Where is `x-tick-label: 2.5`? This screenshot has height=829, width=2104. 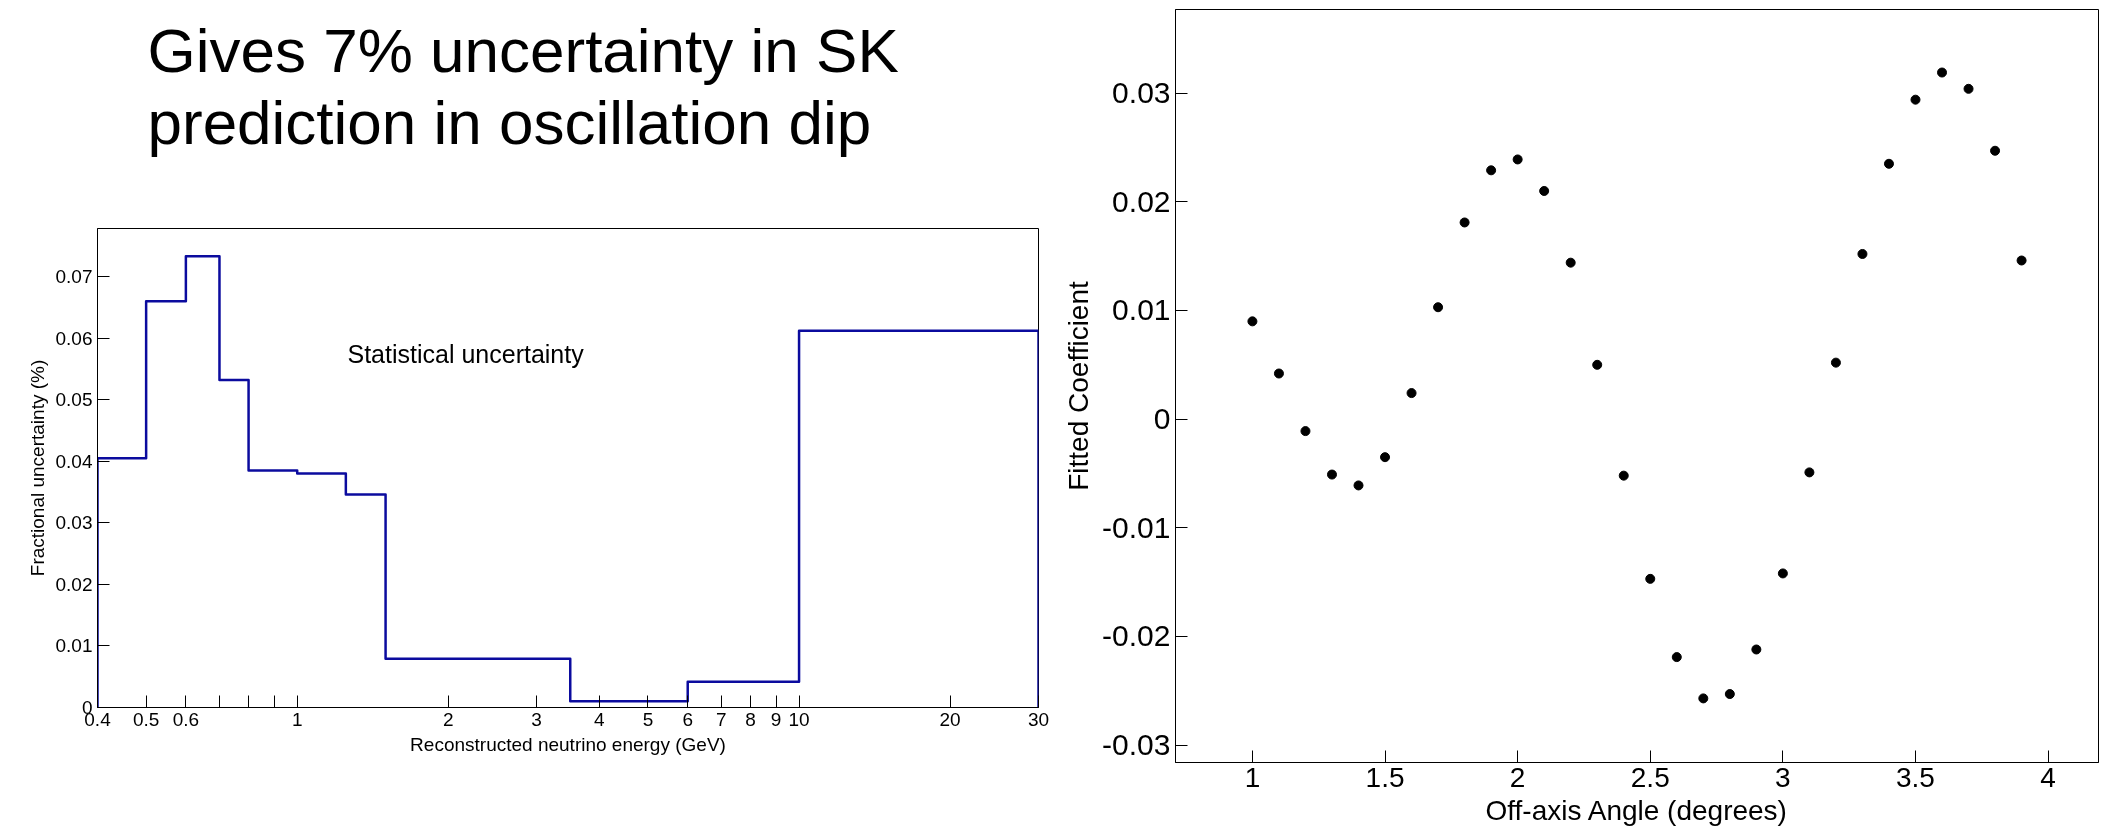
x-tick-label: 2.5 is located at coordinates (1650, 777).